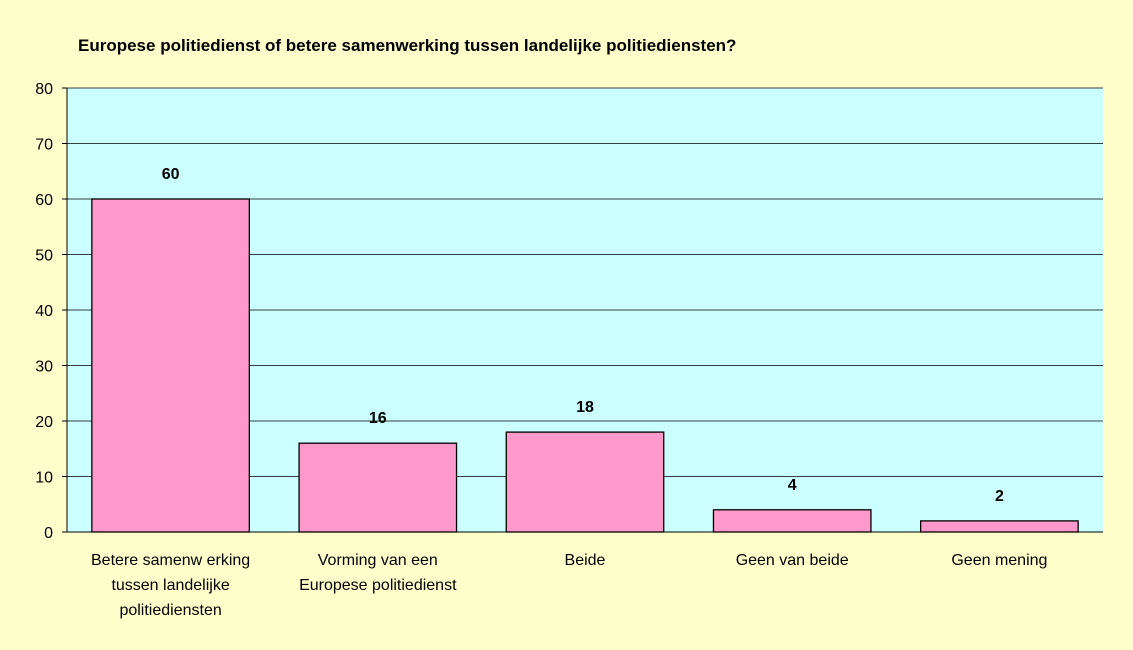 This screenshot has width=1133, height=650. I want to click on x-category-label: Geen van beide, so click(792, 560).